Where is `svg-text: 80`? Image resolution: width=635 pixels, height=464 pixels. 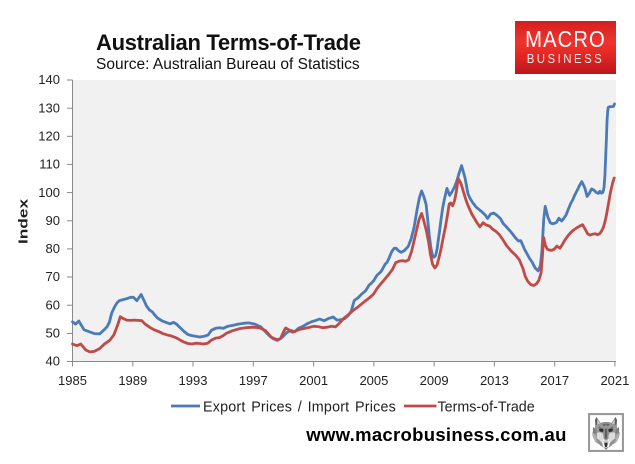 svg-text: 80 is located at coordinates (53, 248).